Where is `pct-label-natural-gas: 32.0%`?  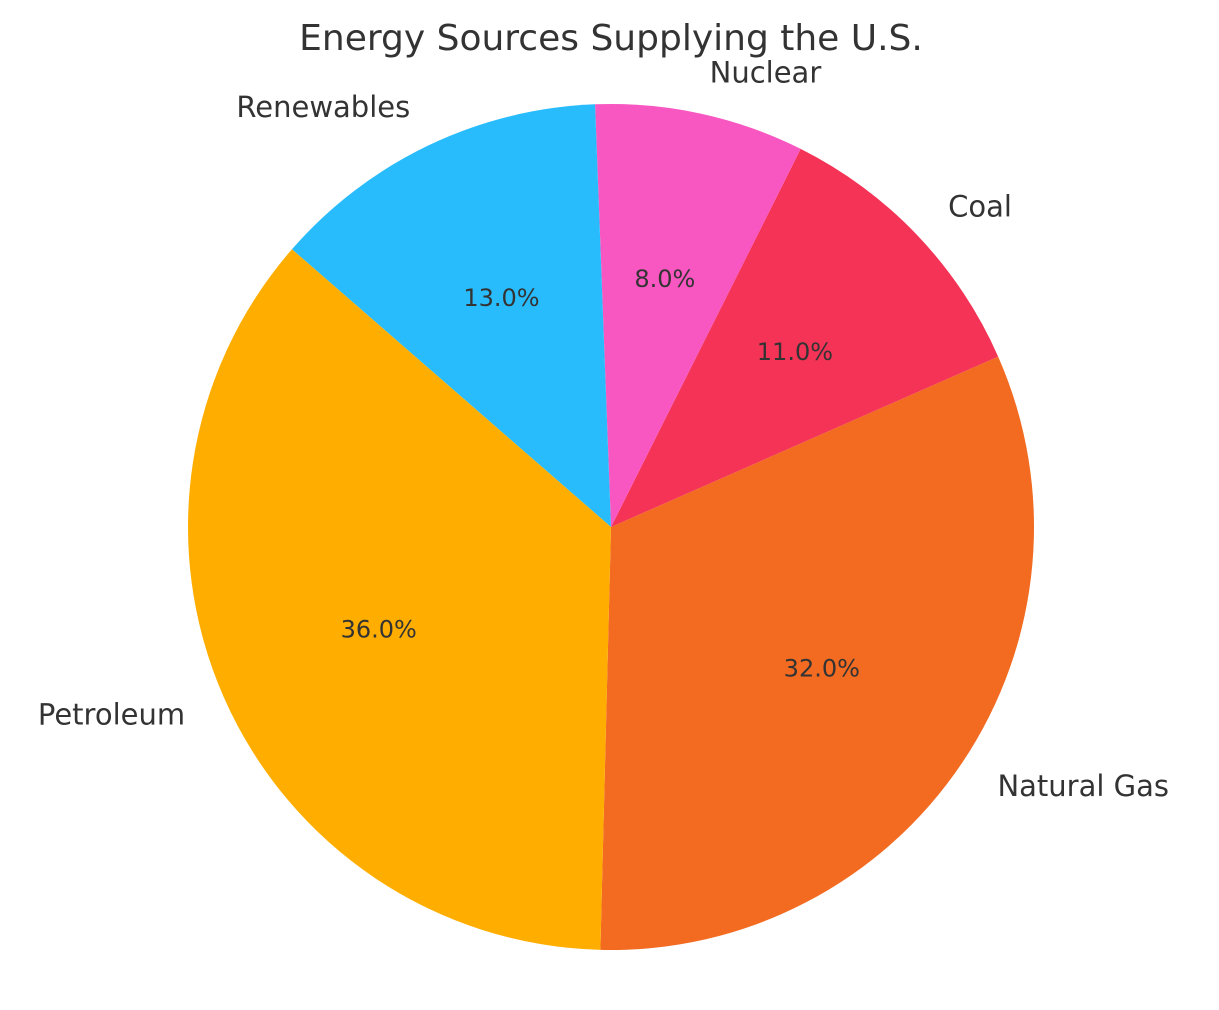
pct-label-natural-gas: 32.0% is located at coordinates (822, 668).